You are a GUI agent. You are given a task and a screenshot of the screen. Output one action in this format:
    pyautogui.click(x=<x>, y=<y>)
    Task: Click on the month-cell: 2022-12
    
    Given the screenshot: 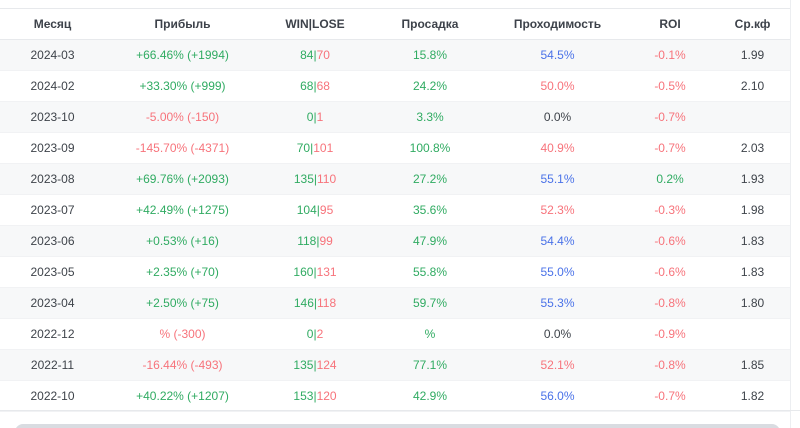 What is the action you would take?
    pyautogui.click(x=52, y=334)
    